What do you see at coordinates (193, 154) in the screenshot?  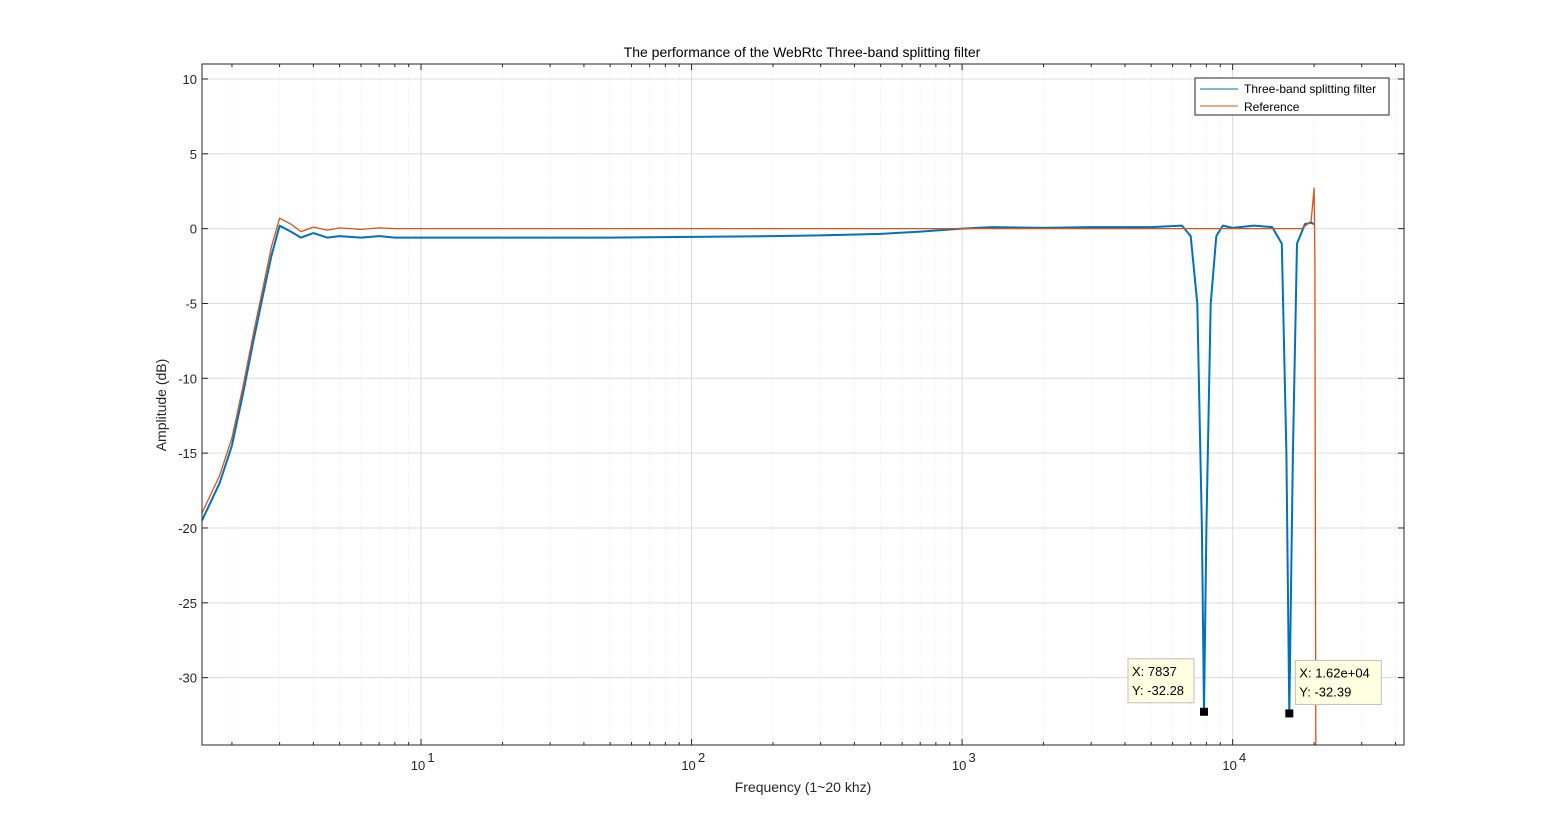 I see `y-tick-label: 5` at bounding box center [193, 154].